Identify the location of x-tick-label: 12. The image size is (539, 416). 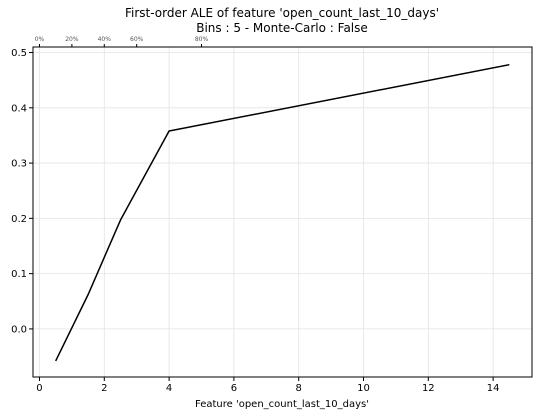
(428, 388).